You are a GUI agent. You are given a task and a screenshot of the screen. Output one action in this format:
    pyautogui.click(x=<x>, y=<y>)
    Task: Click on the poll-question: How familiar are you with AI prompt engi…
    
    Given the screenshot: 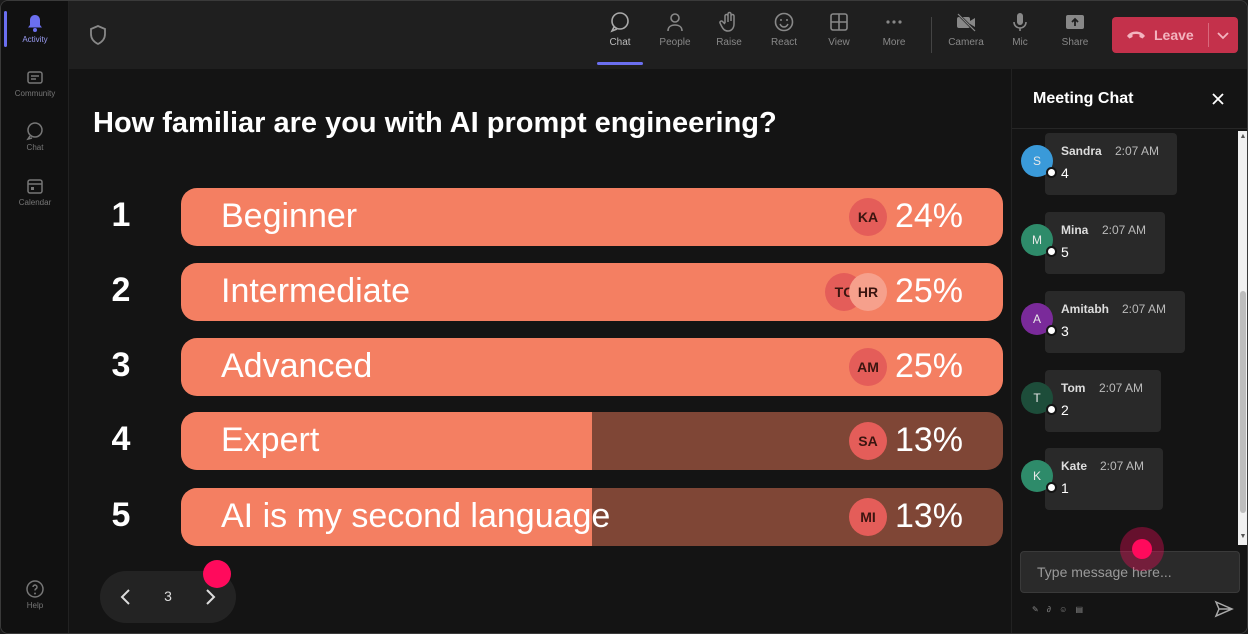 What is the action you would take?
    pyautogui.click(x=435, y=123)
    